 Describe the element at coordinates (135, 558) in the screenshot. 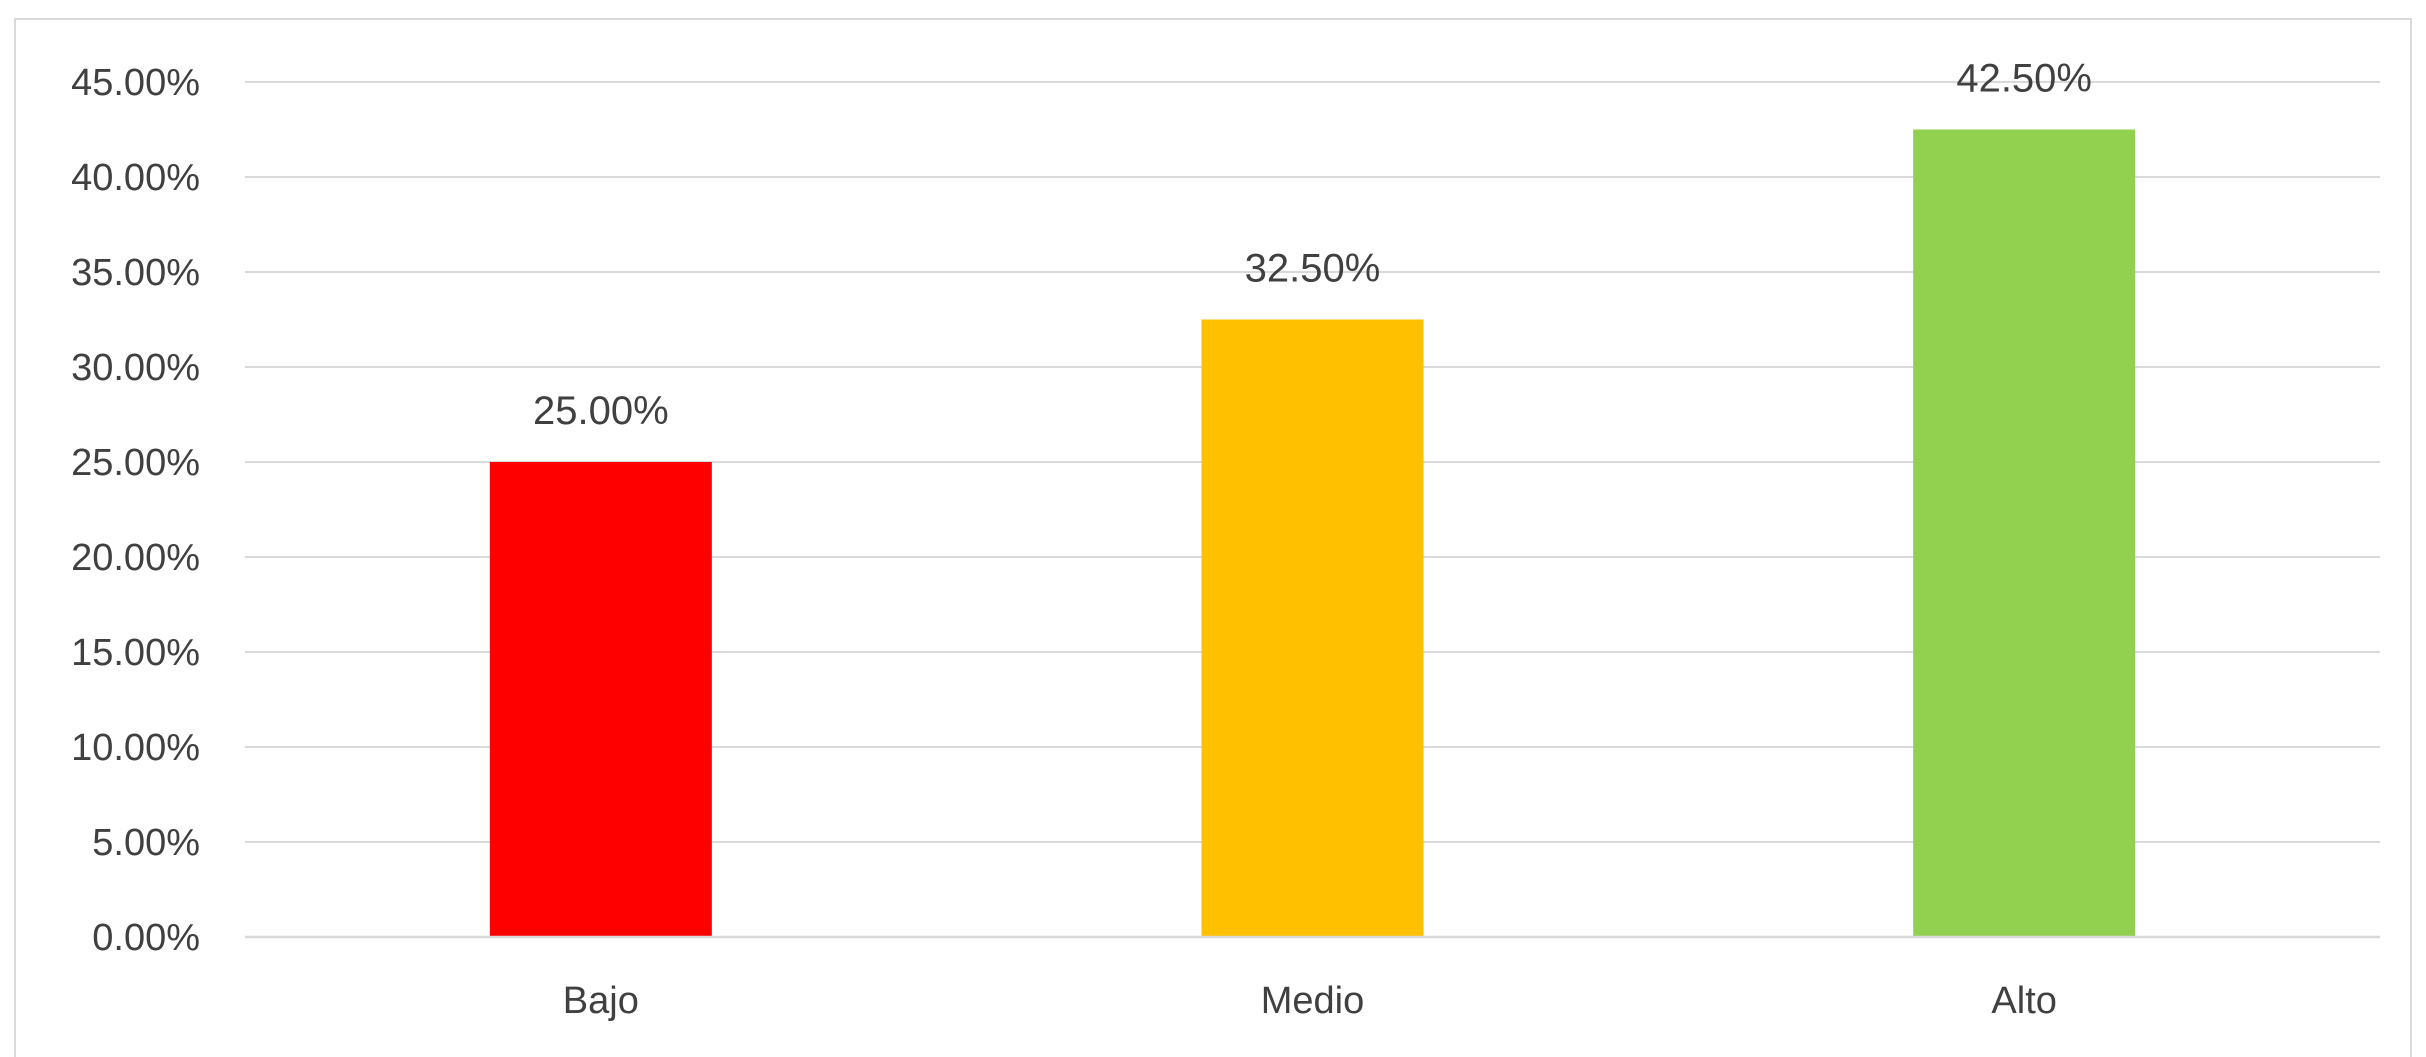

I see `y-tick-label: 20.00%` at that location.